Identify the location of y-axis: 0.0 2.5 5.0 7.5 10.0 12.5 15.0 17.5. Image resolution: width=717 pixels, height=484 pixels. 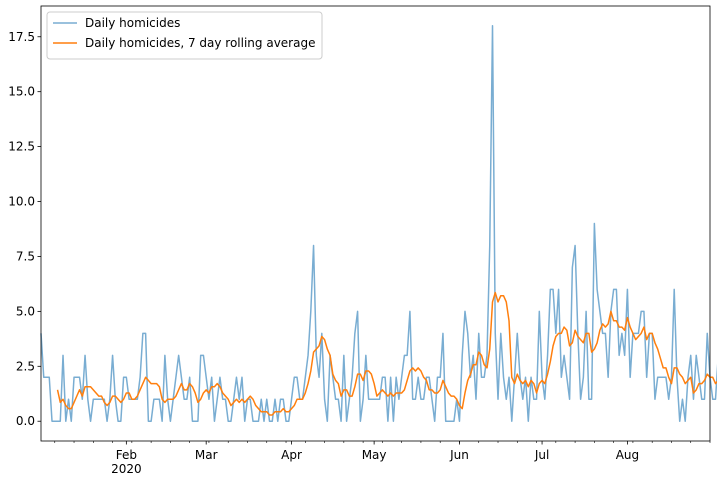
(24, 229).